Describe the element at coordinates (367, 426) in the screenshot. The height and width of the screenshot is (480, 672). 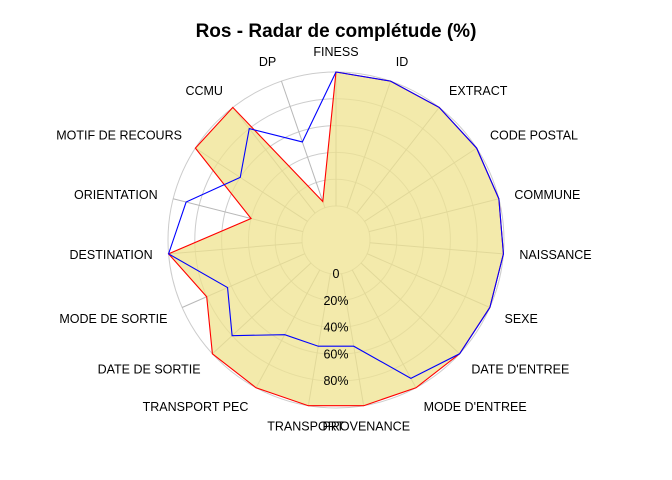
I see `category-label: PROVENANCE` at that location.